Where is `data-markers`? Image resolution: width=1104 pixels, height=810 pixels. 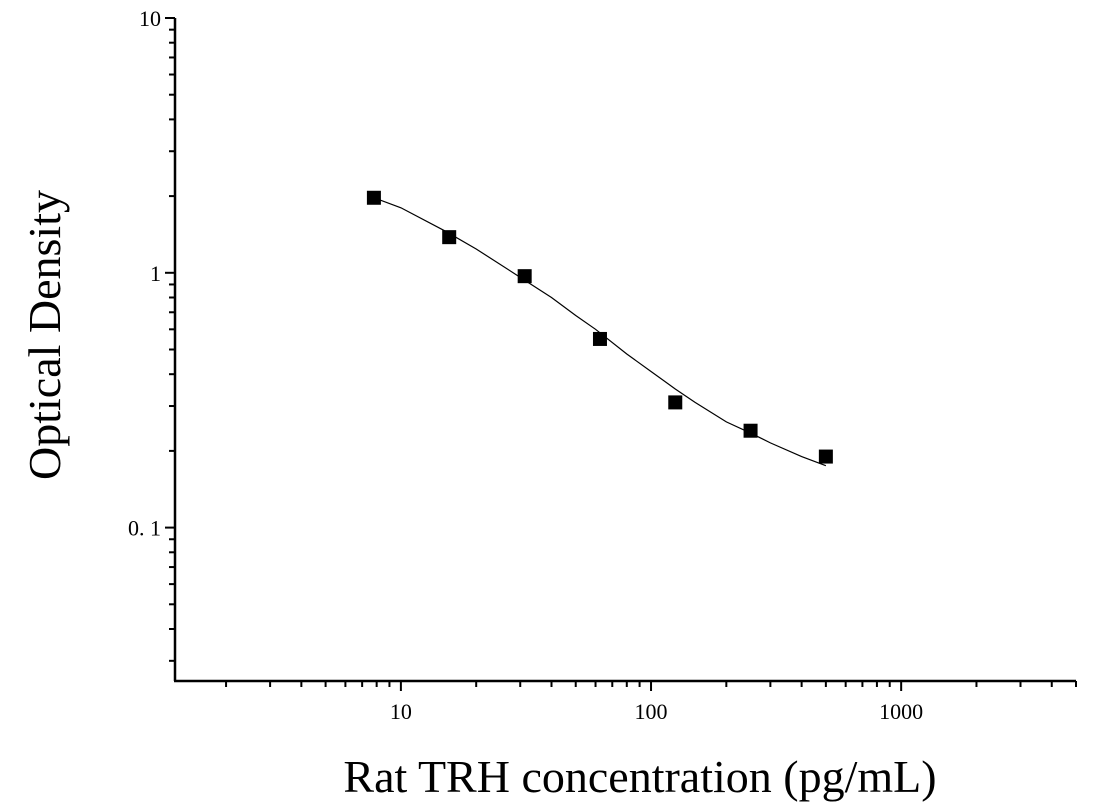
data-markers is located at coordinates (599, 327).